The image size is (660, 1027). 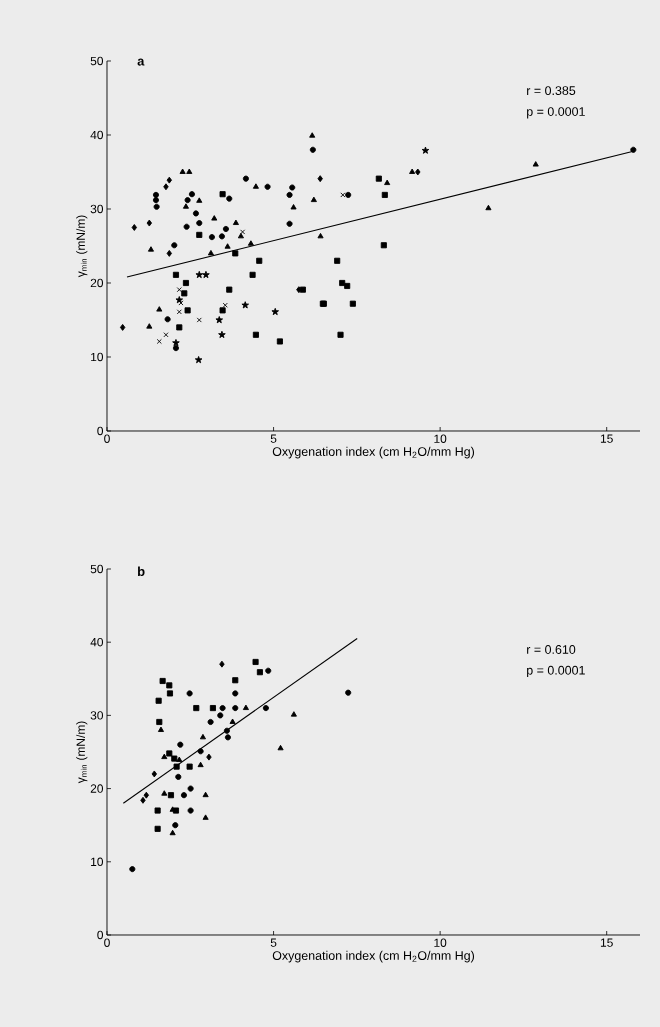 What do you see at coordinates (141, 62) in the screenshot?
I see `chart-title: a` at bounding box center [141, 62].